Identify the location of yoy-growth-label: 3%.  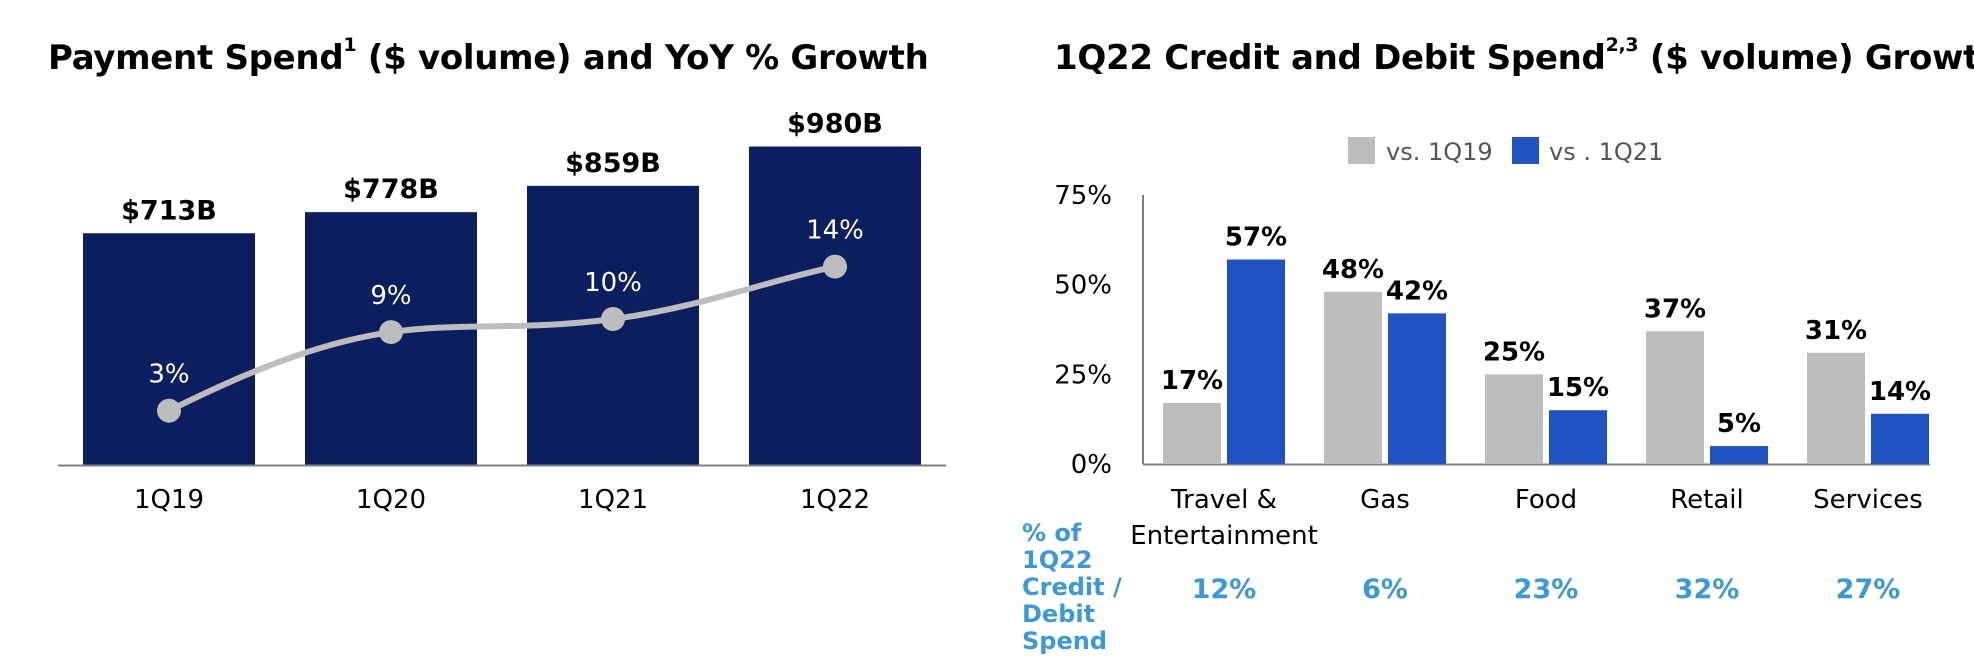
(168, 375).